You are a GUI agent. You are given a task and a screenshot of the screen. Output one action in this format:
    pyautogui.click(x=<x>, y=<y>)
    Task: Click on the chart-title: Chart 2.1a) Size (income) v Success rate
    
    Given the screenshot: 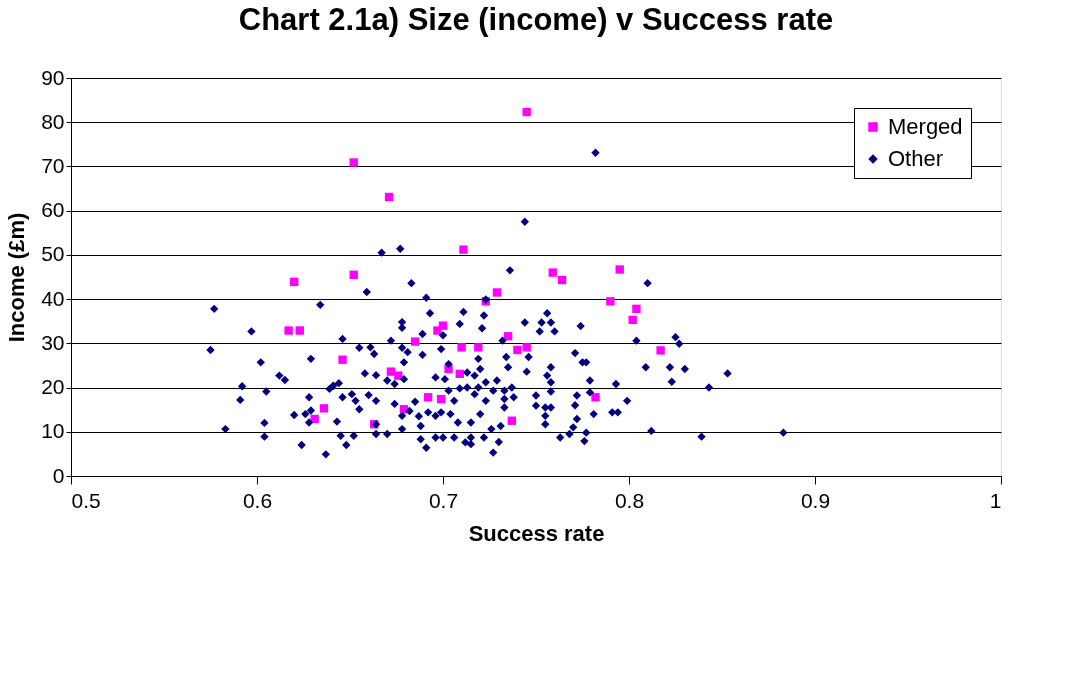 What is the action you would take?
    pyautogui.click(x=536, y=19)
    